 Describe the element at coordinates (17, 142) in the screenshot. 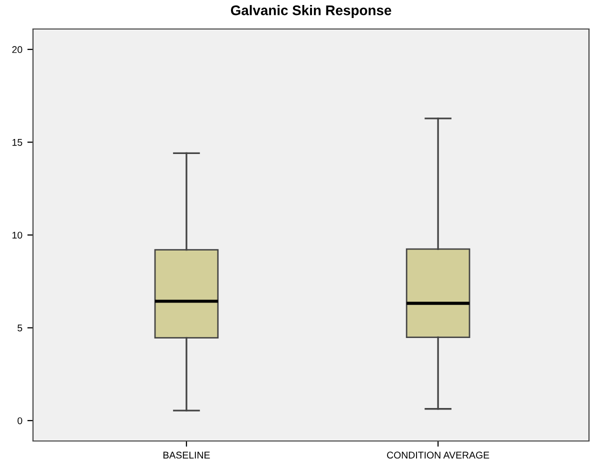

I see `y-tick-label: 15` at that location.